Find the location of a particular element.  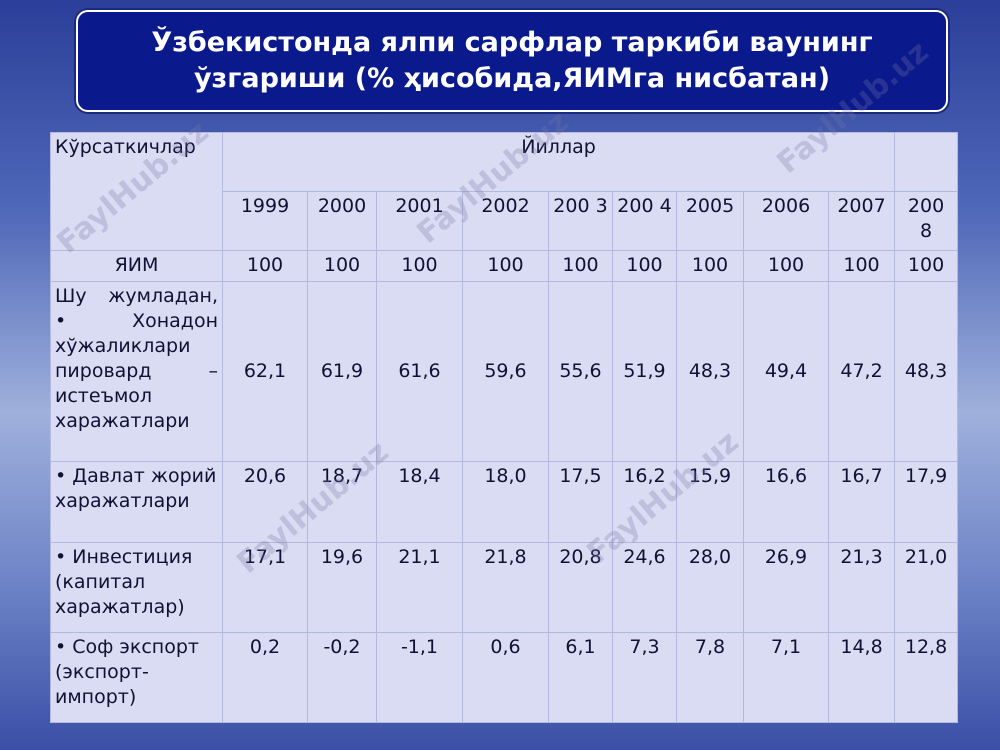

value-cell: 21,1 is located at coordinates (419, 587).